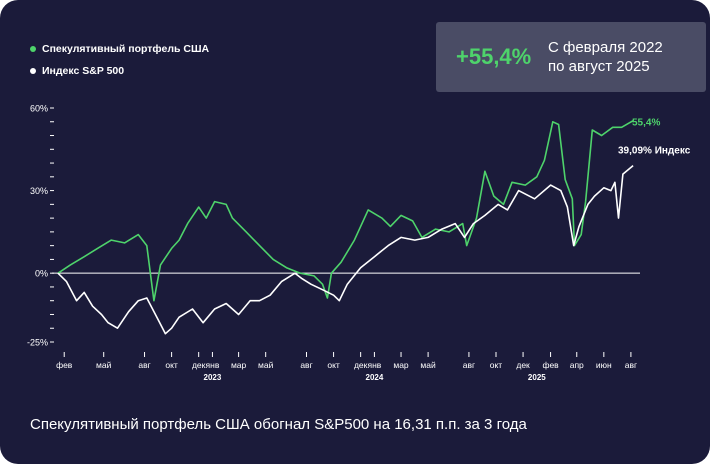  Describe the element at coordinates (605, 57) in the screenshot. I see `stat-period: С февраля 2022 по август 2025` at that location.